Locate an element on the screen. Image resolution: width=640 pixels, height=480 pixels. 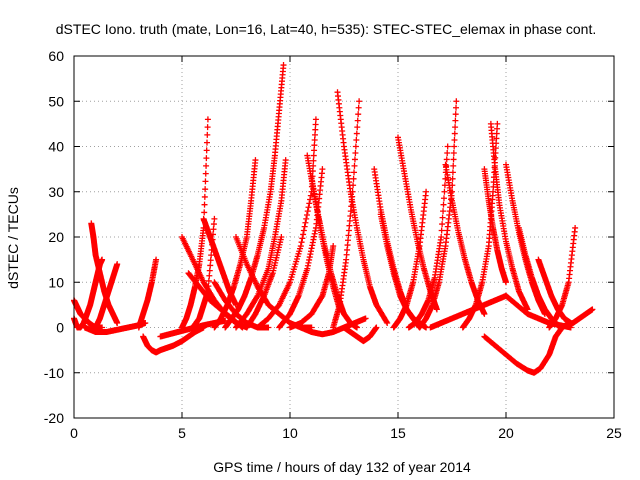
y-axis-label: dSTEC / TECUs is located at coordinates (13, 238).